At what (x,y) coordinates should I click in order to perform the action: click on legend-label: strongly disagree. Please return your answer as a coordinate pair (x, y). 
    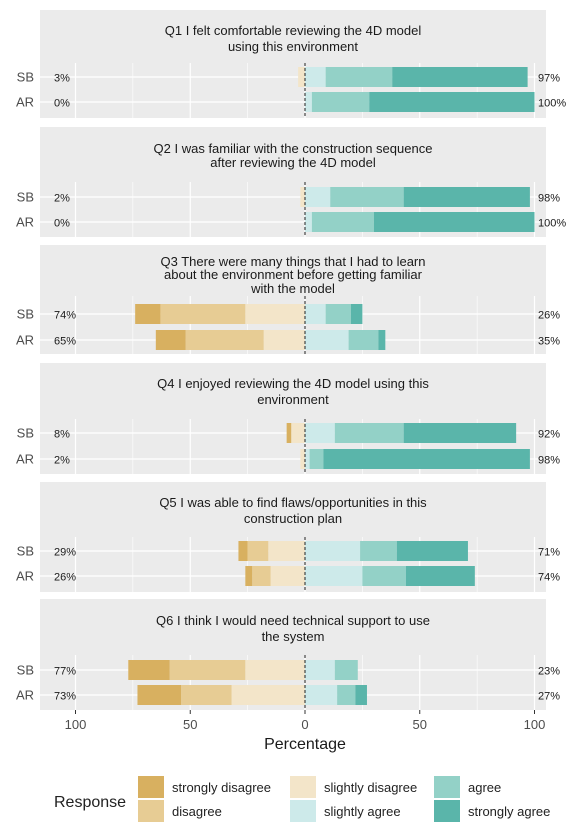
    Looking at the image, I should click on (221, 787).